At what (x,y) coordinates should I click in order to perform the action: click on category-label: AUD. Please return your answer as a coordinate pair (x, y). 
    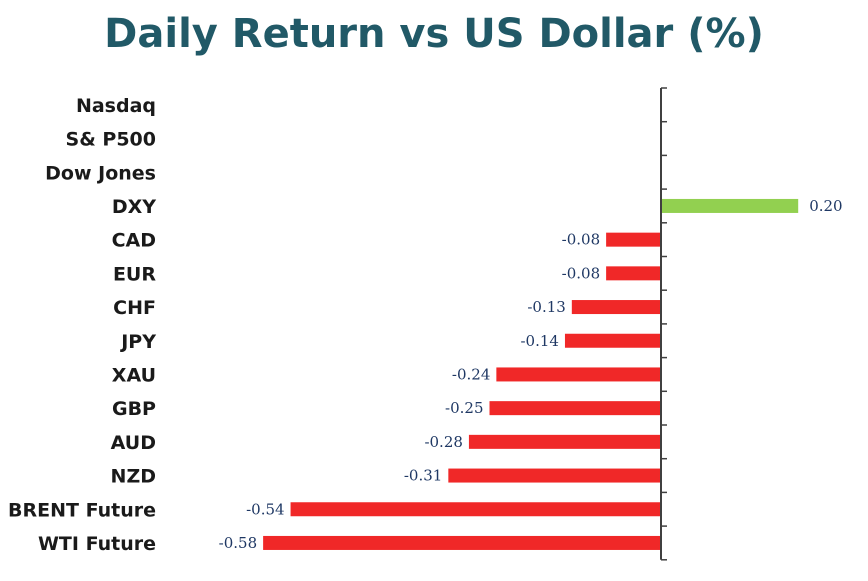
    Looking at the image, I should click on (133, 443).